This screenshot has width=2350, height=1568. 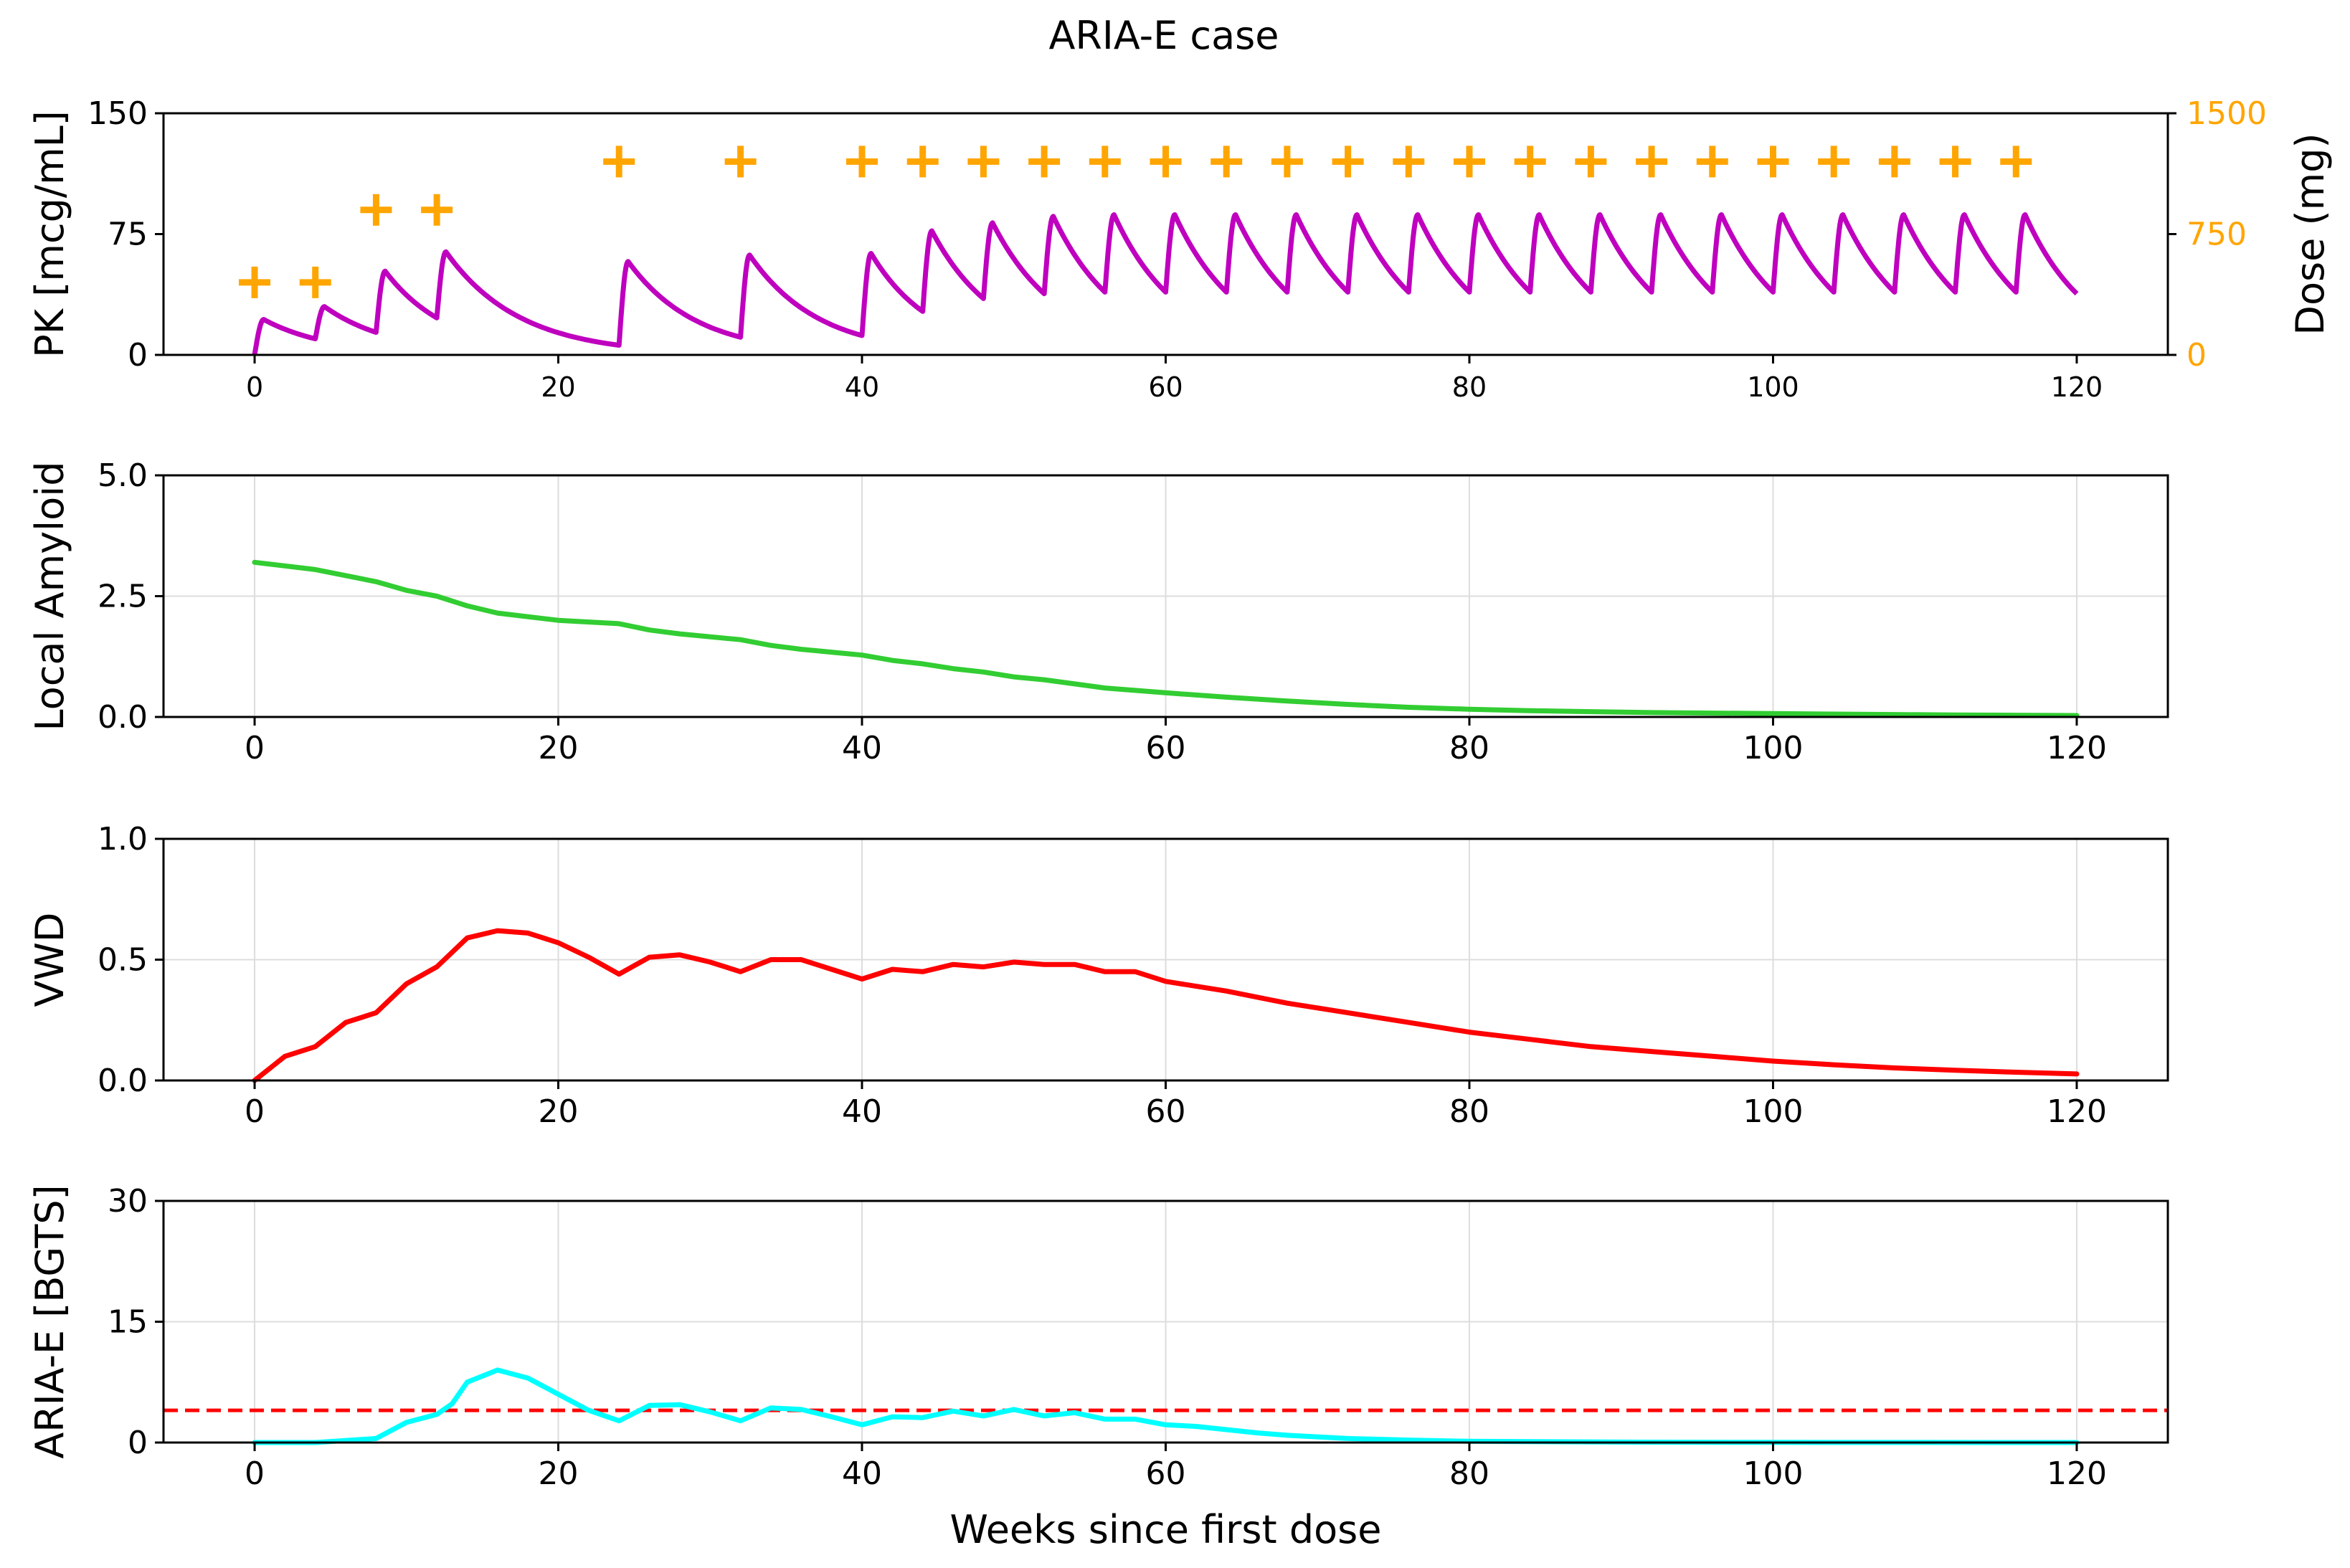 What do you see at coordinates (2196, 355) in the screenshot?
I see `y2-tick-label: 0` at bounding box center [2196, 355].